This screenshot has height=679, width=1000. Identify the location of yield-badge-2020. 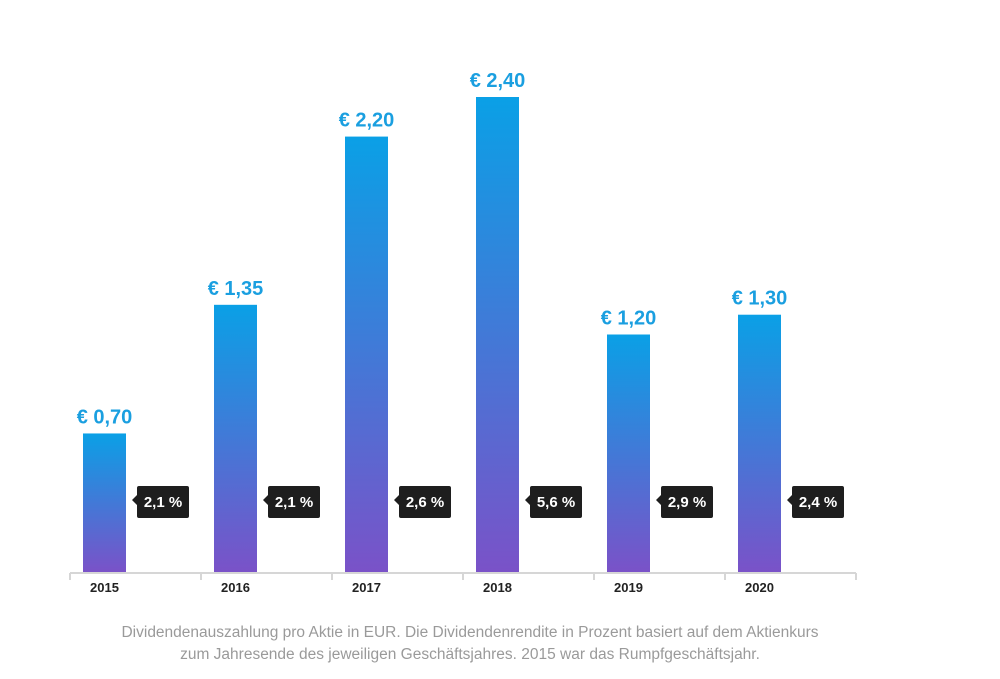
(815, 502).